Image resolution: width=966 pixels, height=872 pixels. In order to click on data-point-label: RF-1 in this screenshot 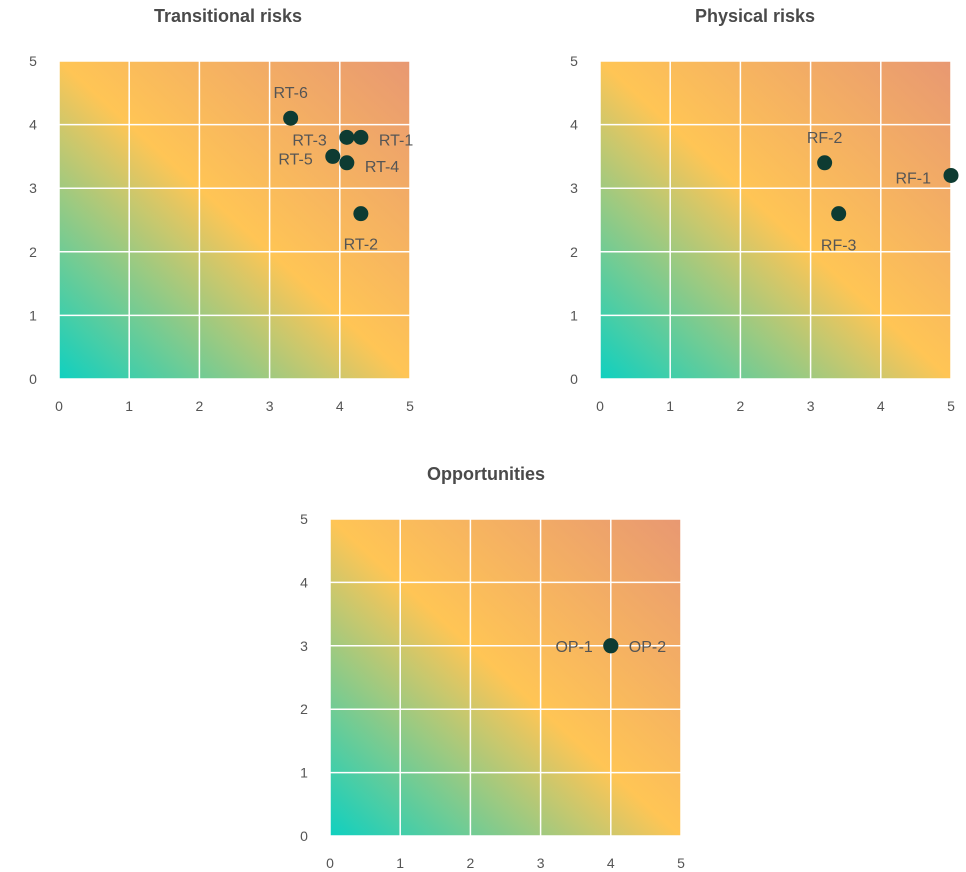, I will do `click(913, 178)`.